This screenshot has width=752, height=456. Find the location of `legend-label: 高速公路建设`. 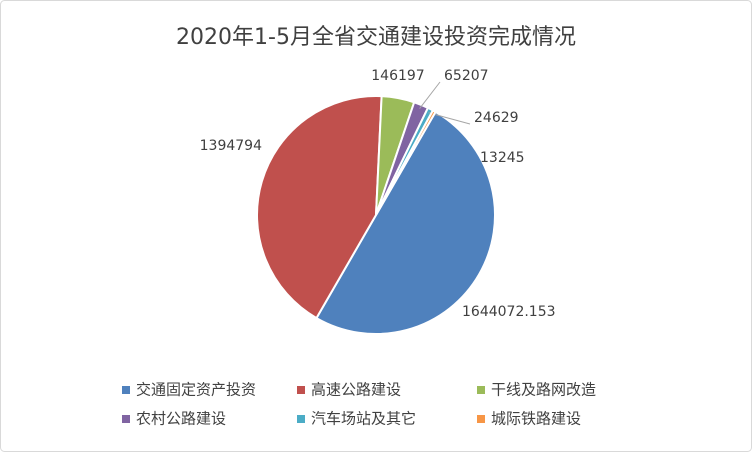

legend-label: 高速公路建设 is located at coordinates (356, 390).